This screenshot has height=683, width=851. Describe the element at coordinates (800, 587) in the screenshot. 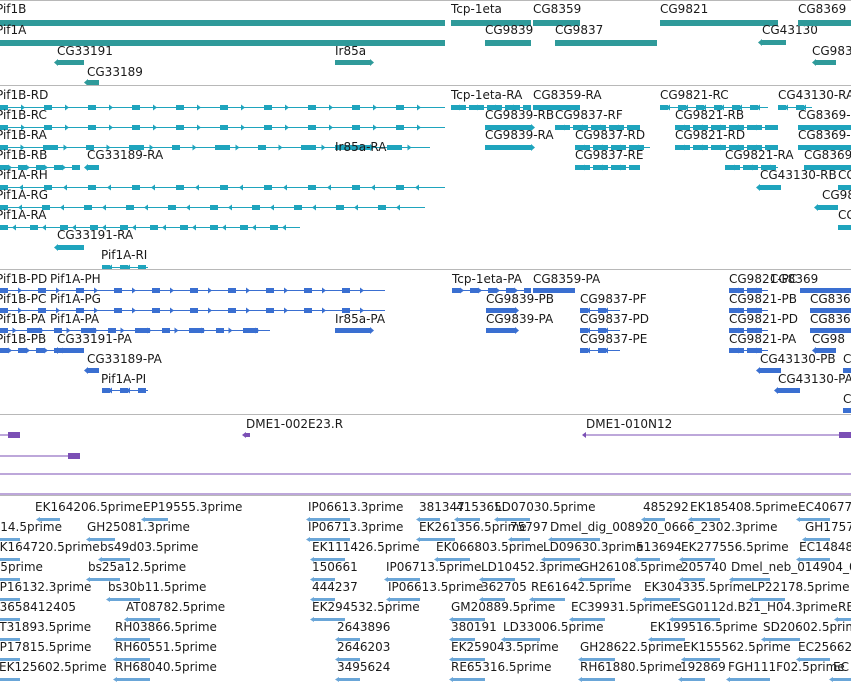

I see `feature-label: LP22178.5prime` at that location.